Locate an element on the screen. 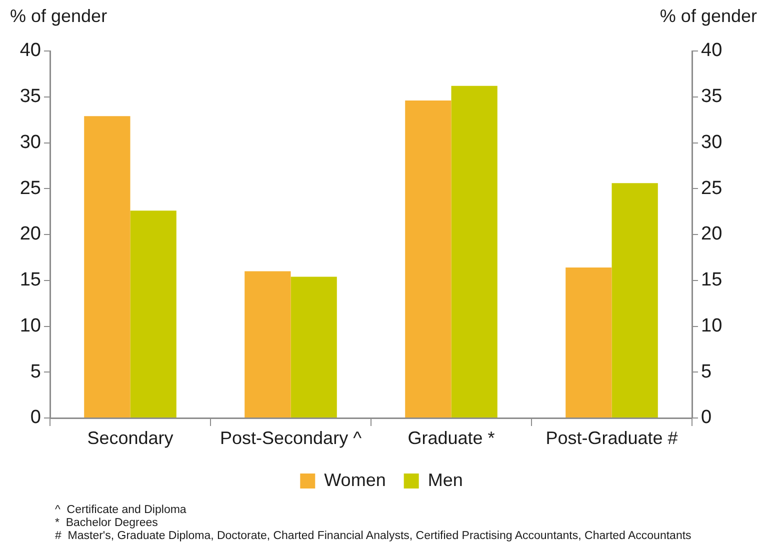 This screenshot has height=549, width=763. text: * Bachelor Degrees is located at coordinates (107, 523).